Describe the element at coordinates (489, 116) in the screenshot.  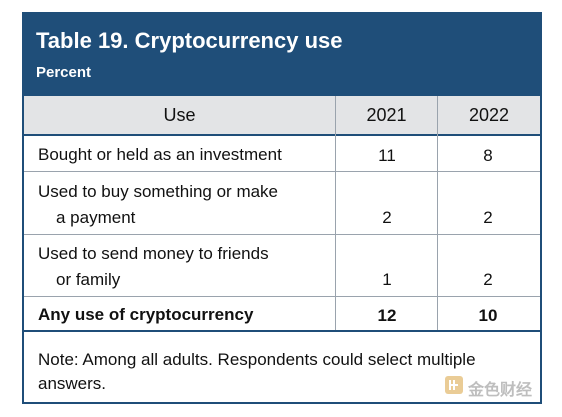
I see `column-header-2022: 2022` at that location.